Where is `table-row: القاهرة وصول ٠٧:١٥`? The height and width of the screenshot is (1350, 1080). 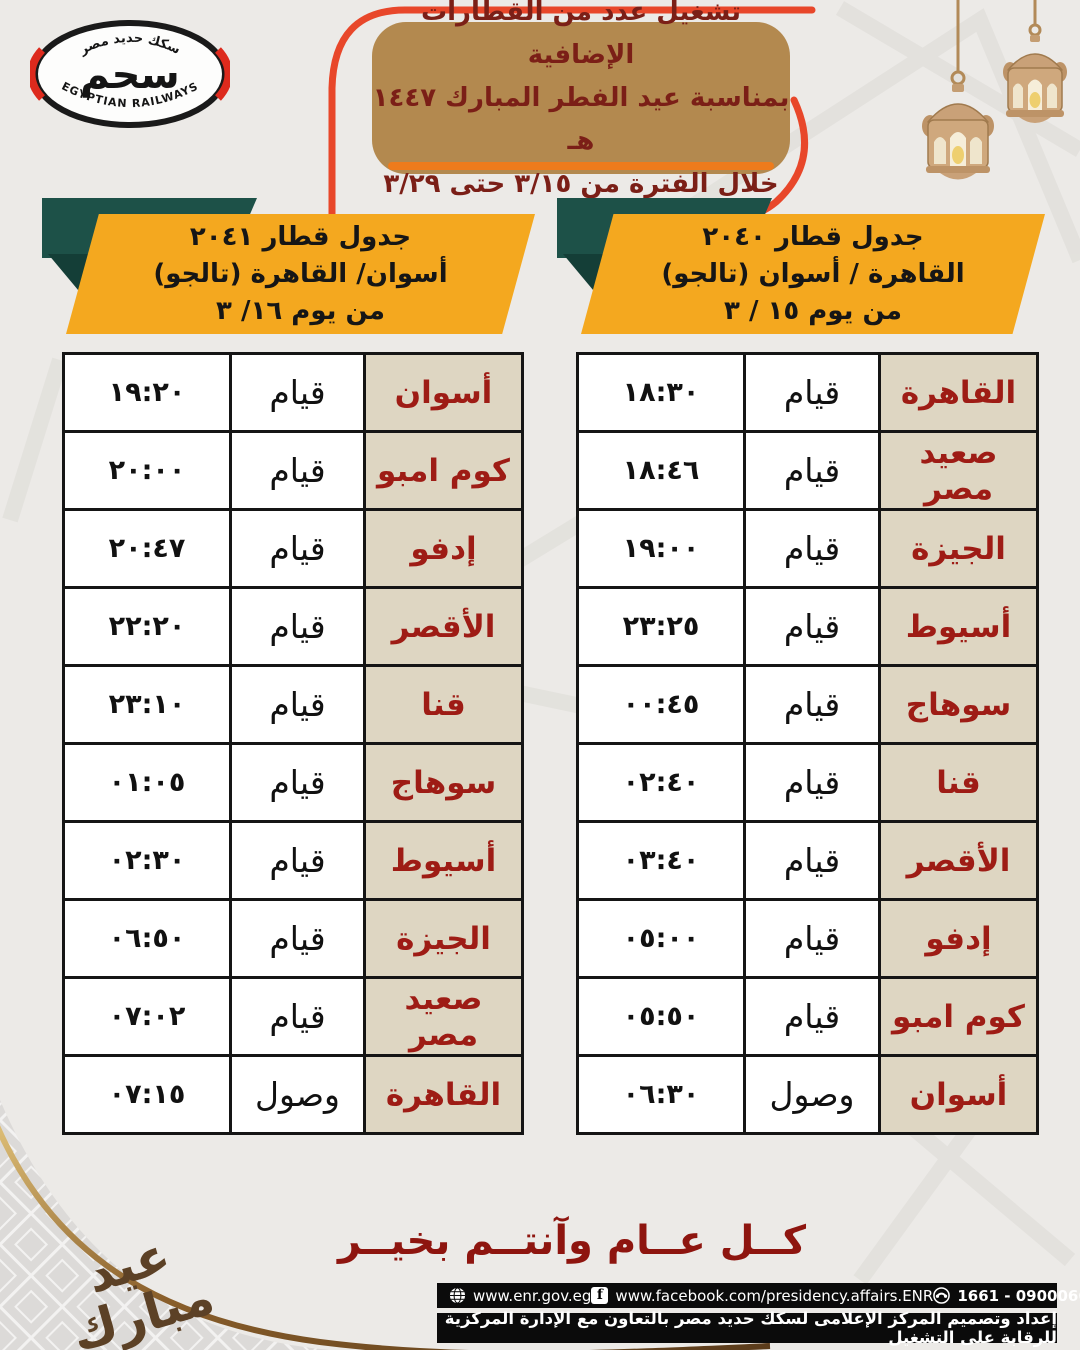
table-row: القاهرة وصول ٠٧:١٥ is located at coordinates (293, 1094).